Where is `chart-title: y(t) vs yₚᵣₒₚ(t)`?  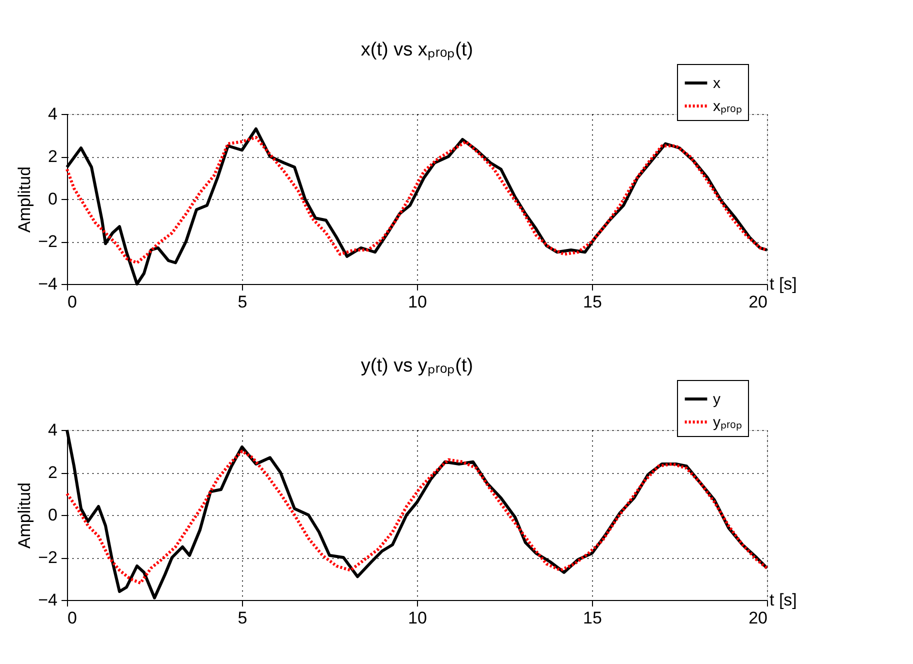
chart-title: y(t) vs yₚᵣₒₚ(t) is located at coordinates (417, 366).